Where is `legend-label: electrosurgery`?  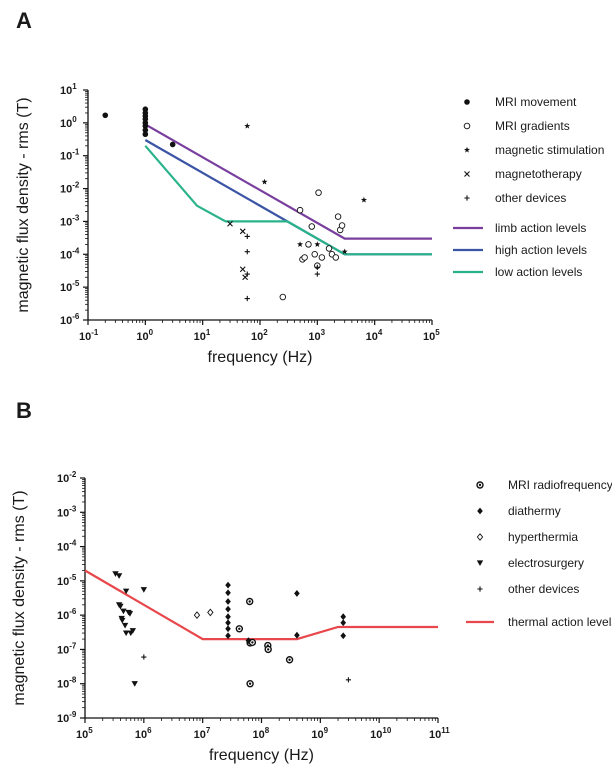
legend-label: electrosurgery is located at coordinates (546, 563).